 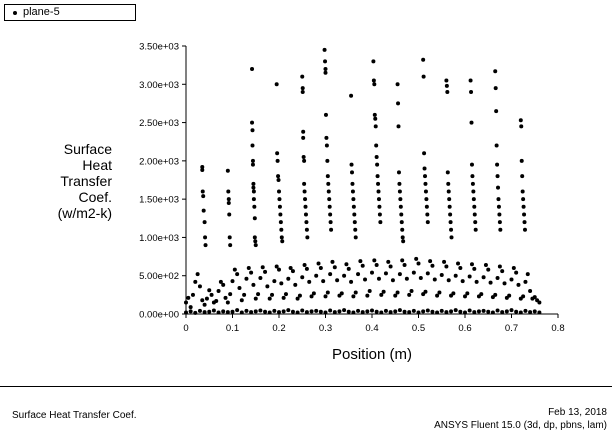 I want to click on footer-solver-info: ANSYS Fluent 15.0 (3d, dp, pbns, lam), so click(x=520, y=425).